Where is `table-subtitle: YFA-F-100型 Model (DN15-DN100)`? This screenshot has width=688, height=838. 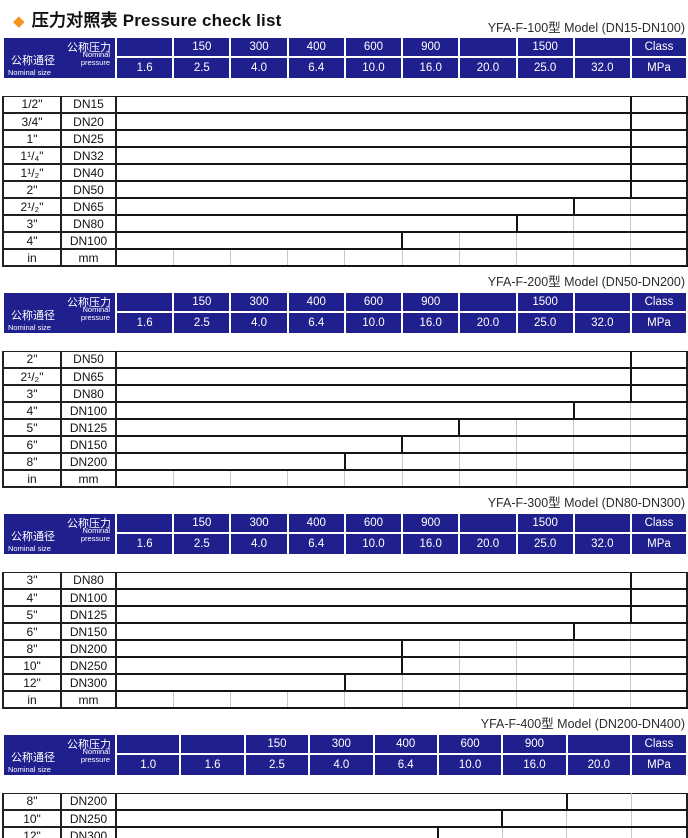
table-subtitle: YFA-F-100型 Model (DN15-DN100) is located at coordinates (586, 28).